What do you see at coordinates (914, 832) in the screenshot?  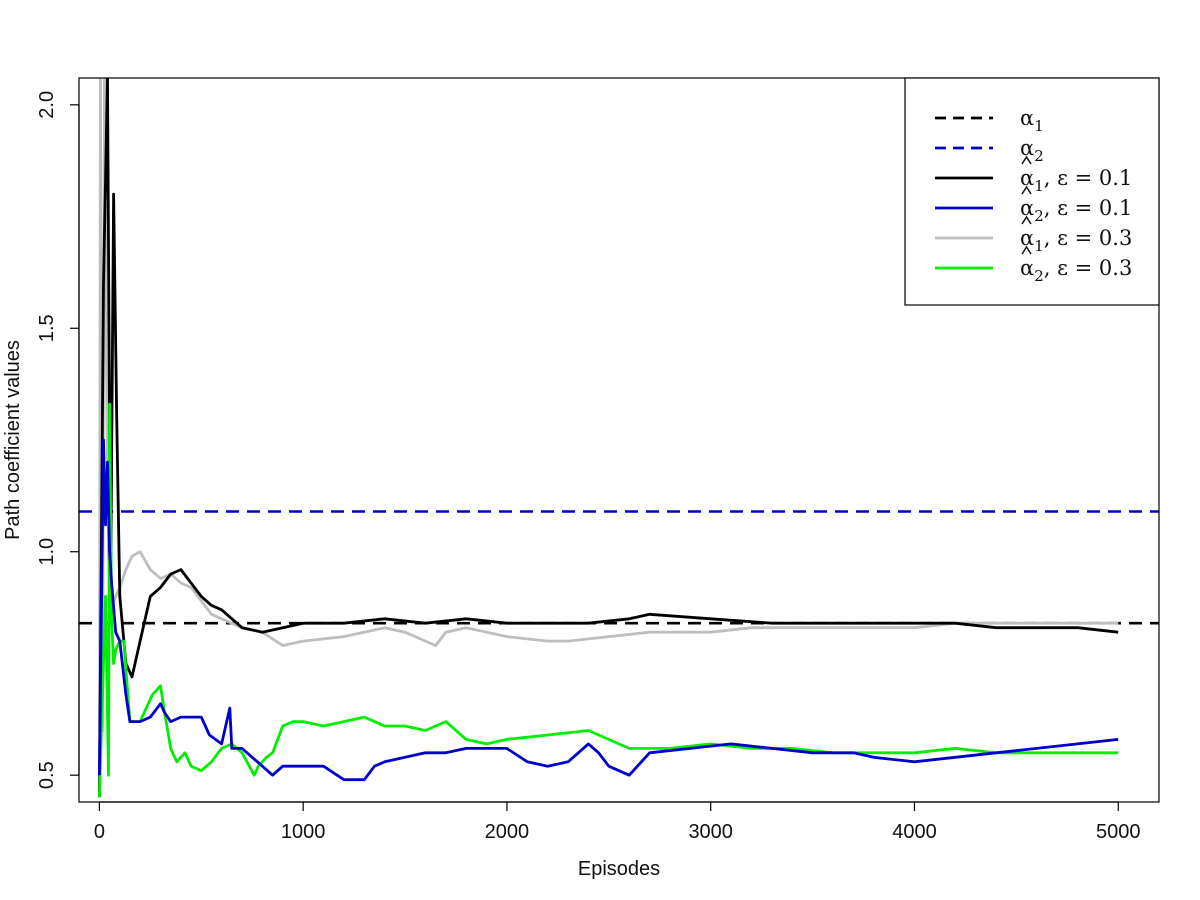 I see `x-tick-label: 4000` at bounding box center [914, 832].